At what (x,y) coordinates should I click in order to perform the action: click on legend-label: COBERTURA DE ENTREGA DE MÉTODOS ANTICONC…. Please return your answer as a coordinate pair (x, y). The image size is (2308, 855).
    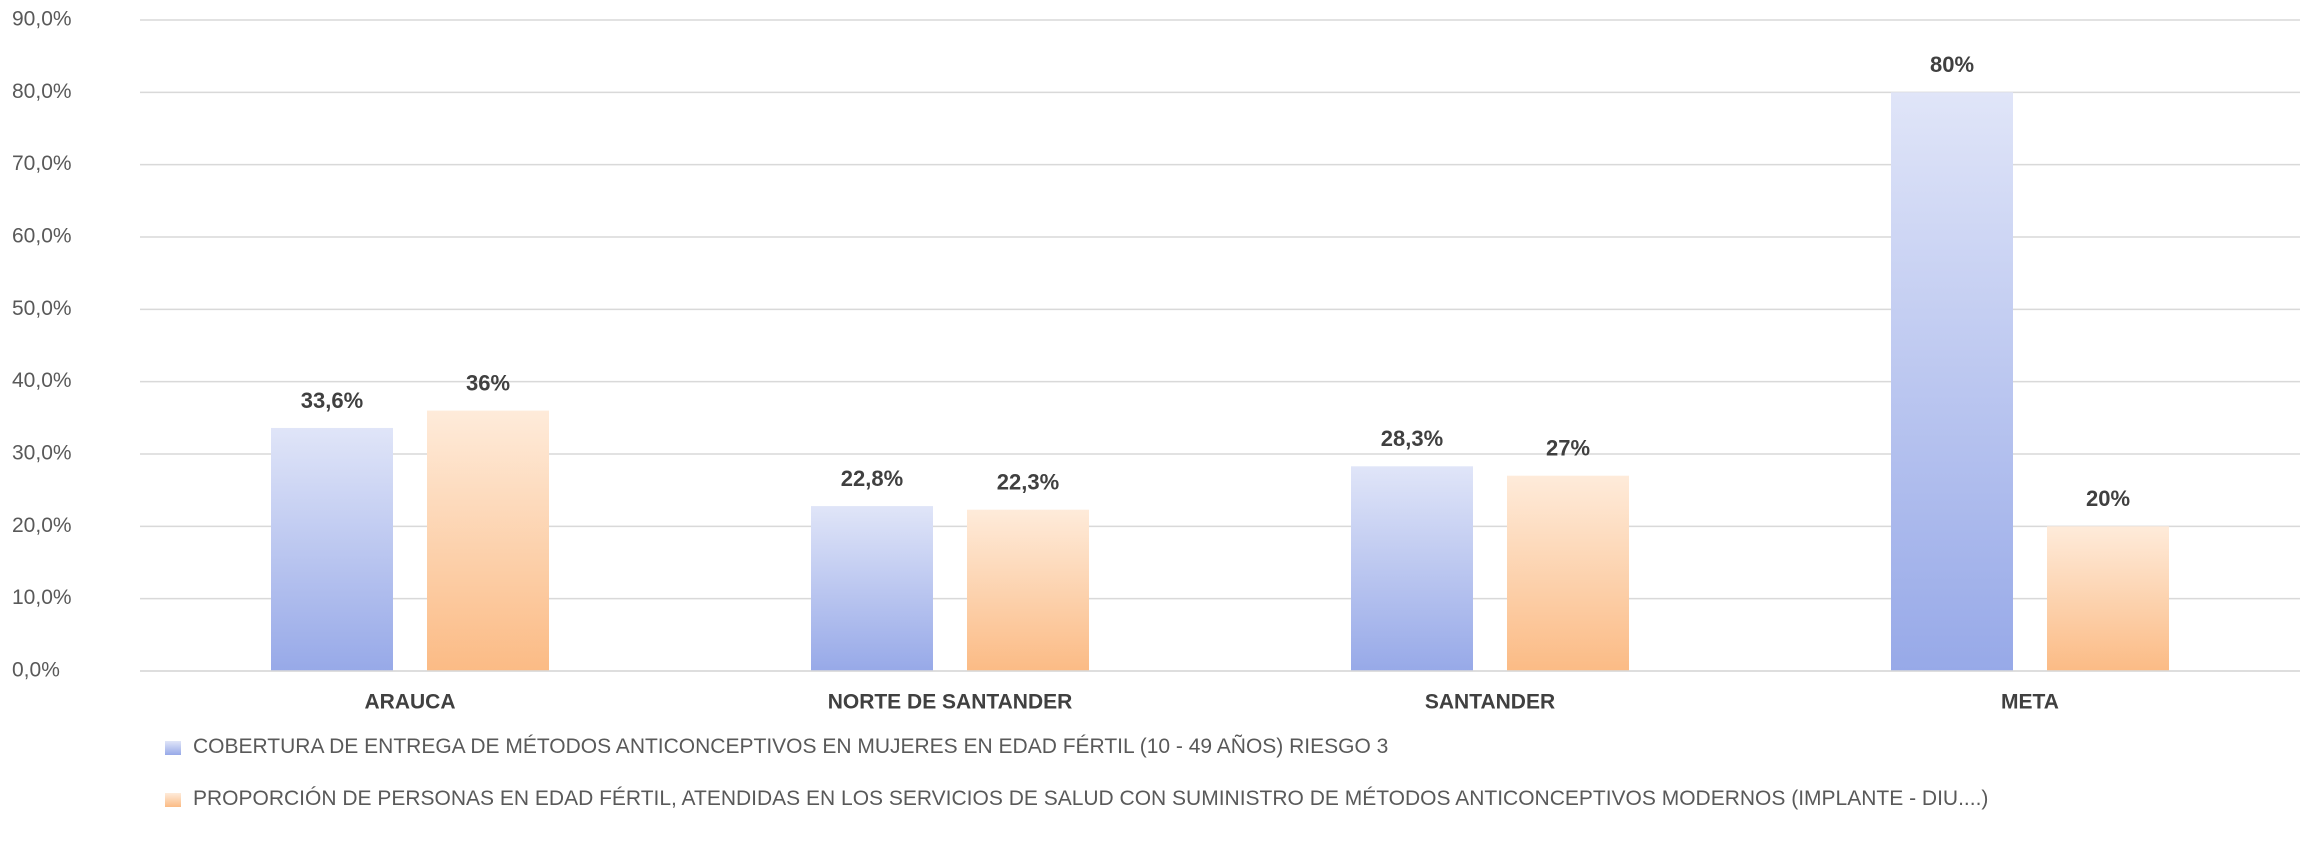
    Looking at the image, I should click on (791, 746).